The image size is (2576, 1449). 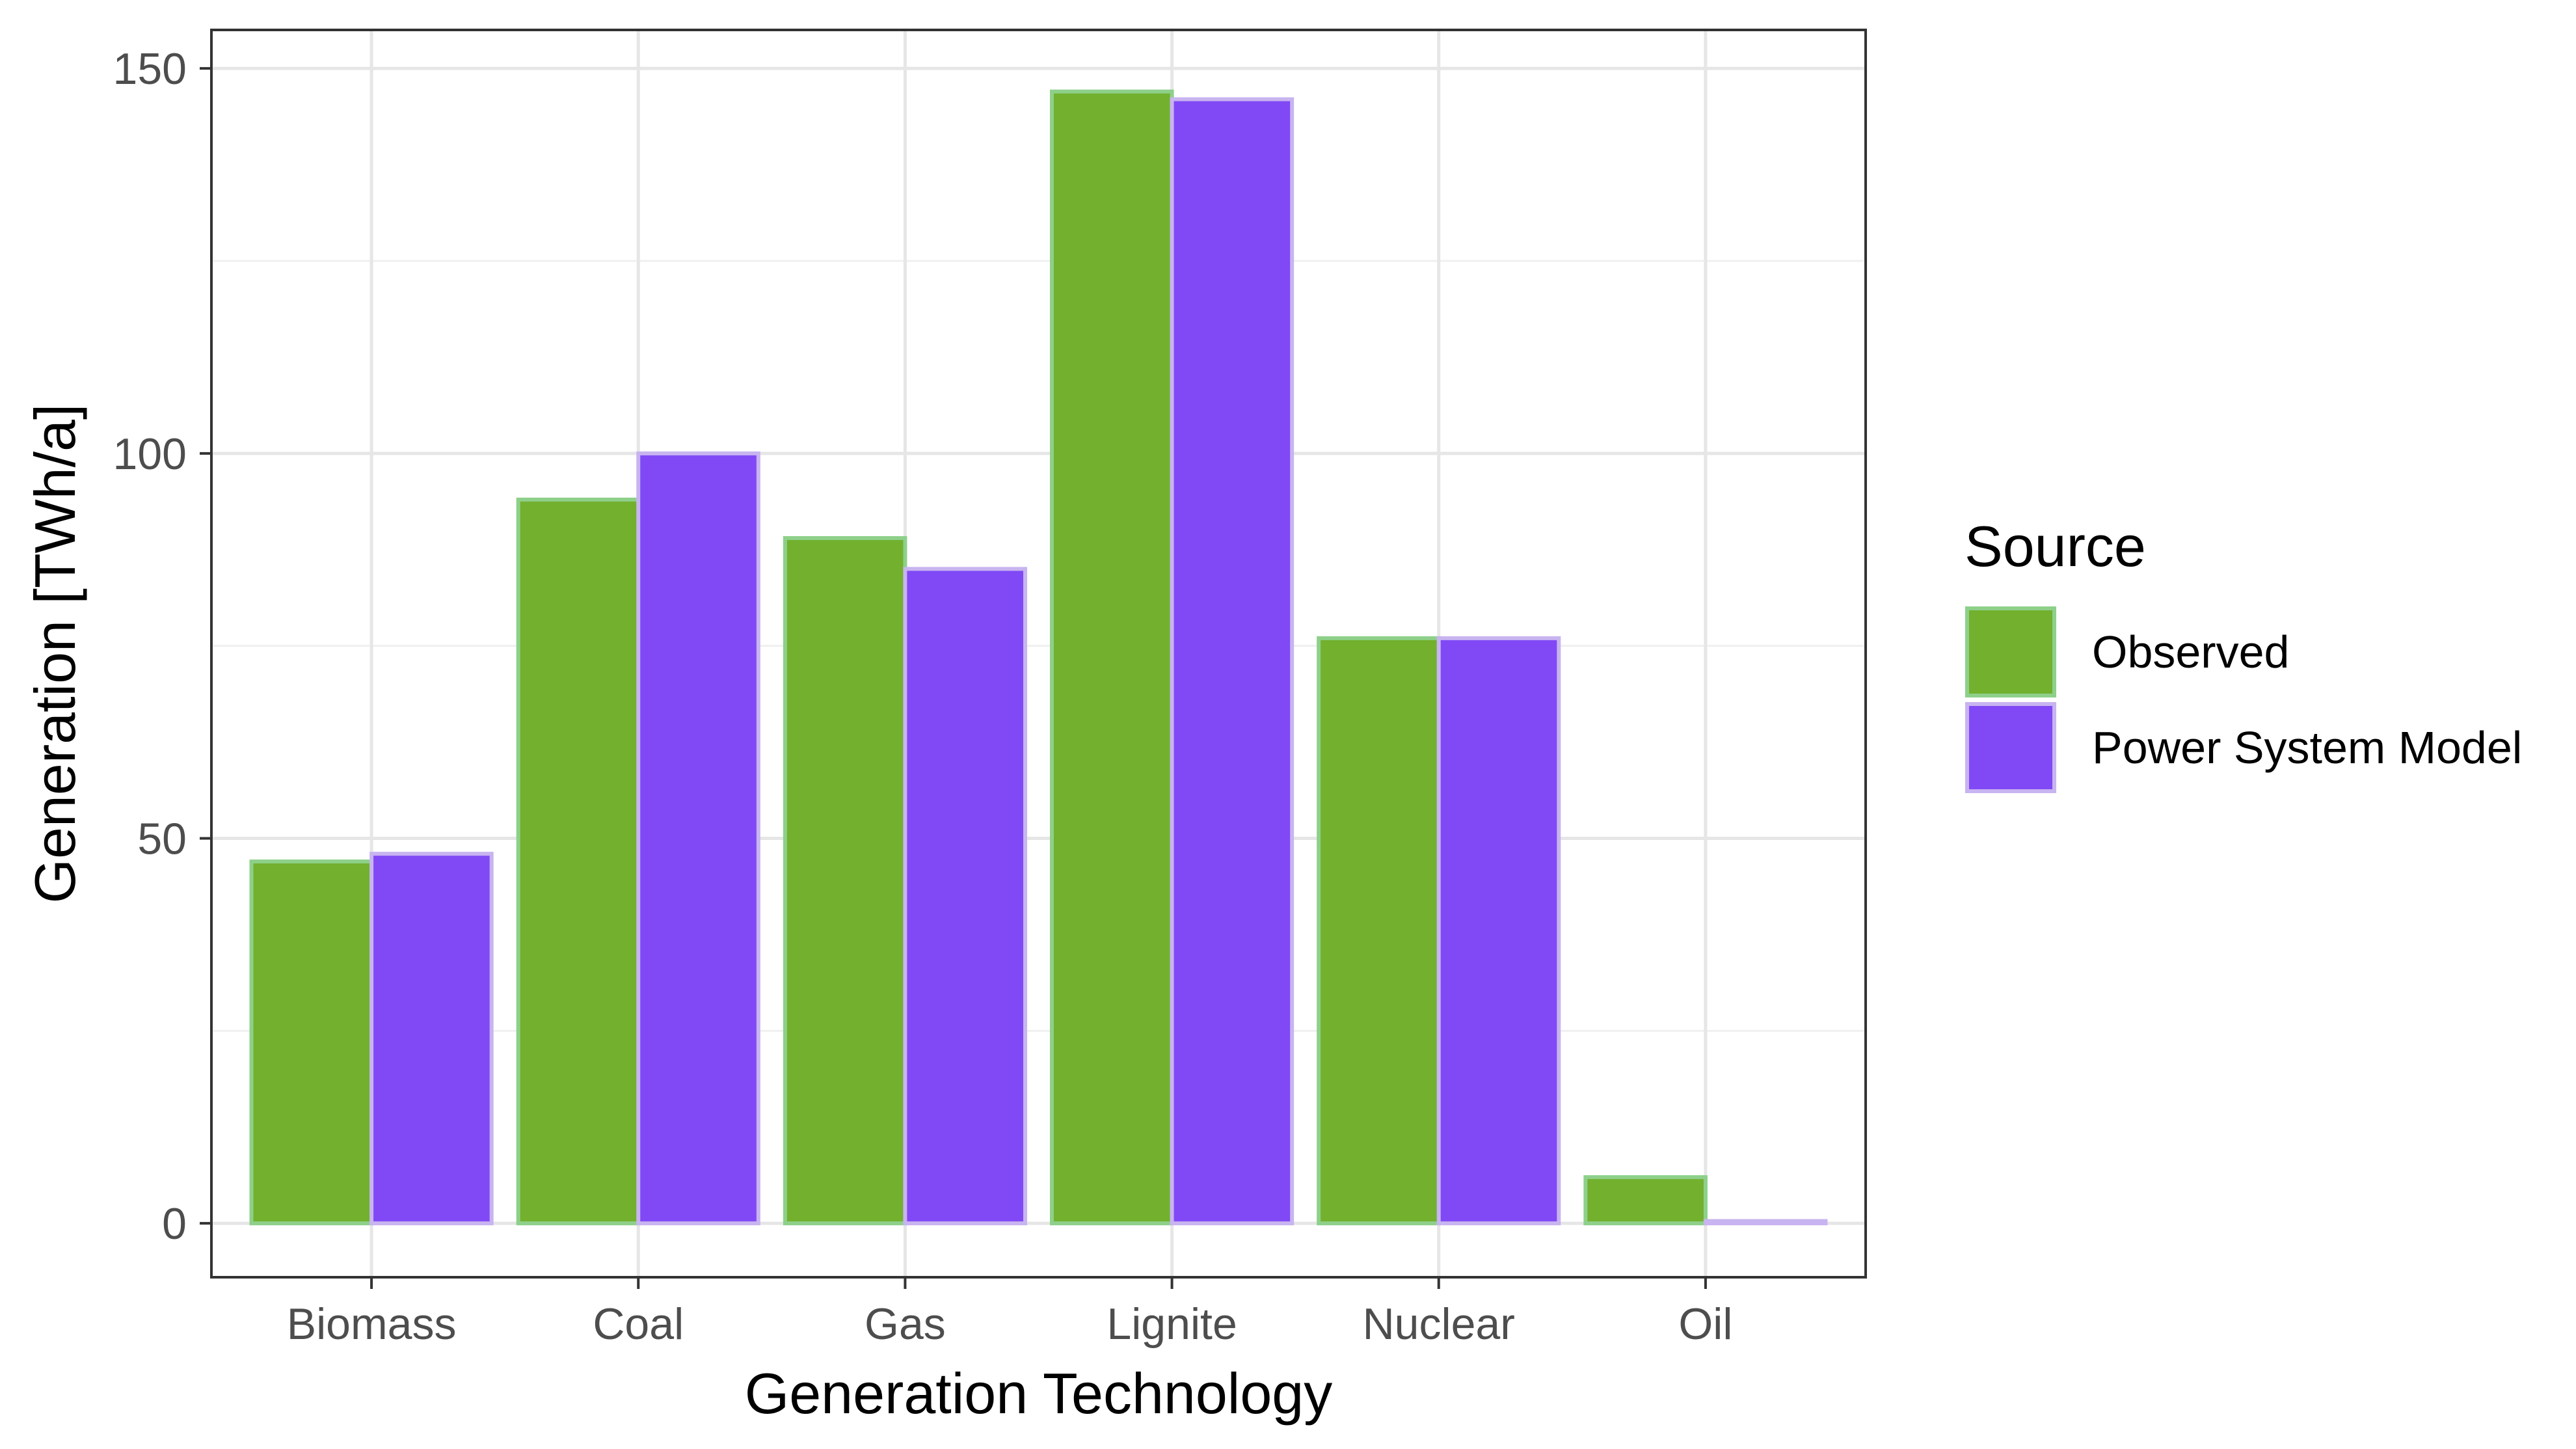 I want to click on y-axis-title: Generation [TWh/a], so click(x=55, y=654).